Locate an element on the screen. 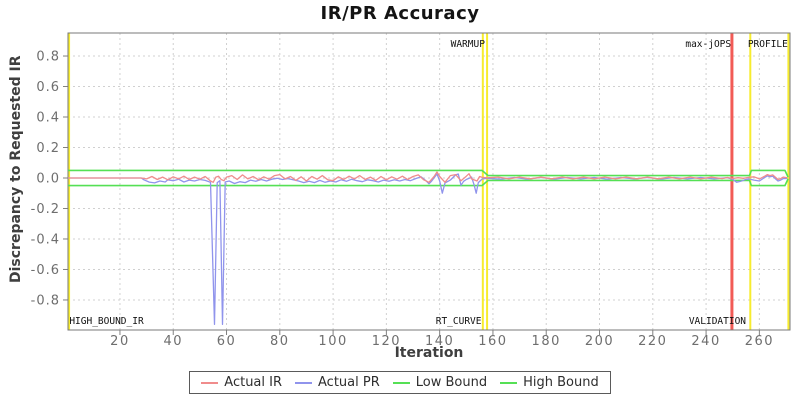 The width and height of the screenshot is (800, 400). x-tick-label: 100 is located at coordinates (332, 341).